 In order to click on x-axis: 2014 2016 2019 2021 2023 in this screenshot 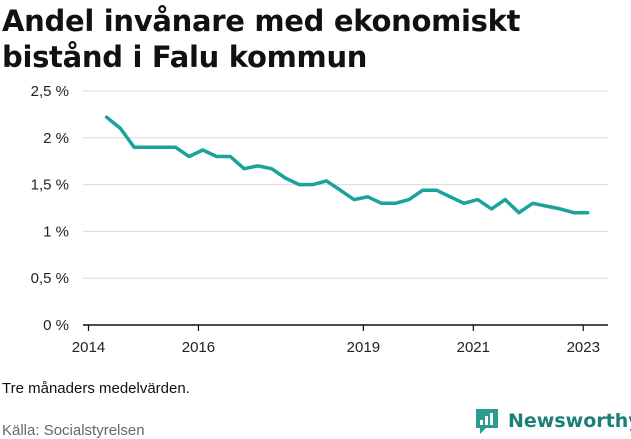, I will do `click(340, 340)`.